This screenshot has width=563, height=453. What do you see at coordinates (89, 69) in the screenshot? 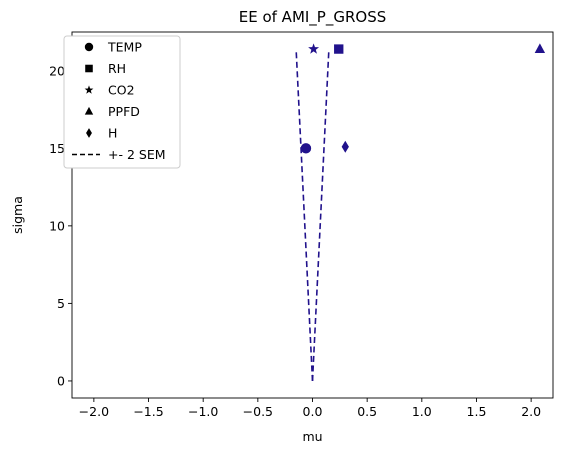
I see `legend-marker-rh` at bounding box center [89, 69].